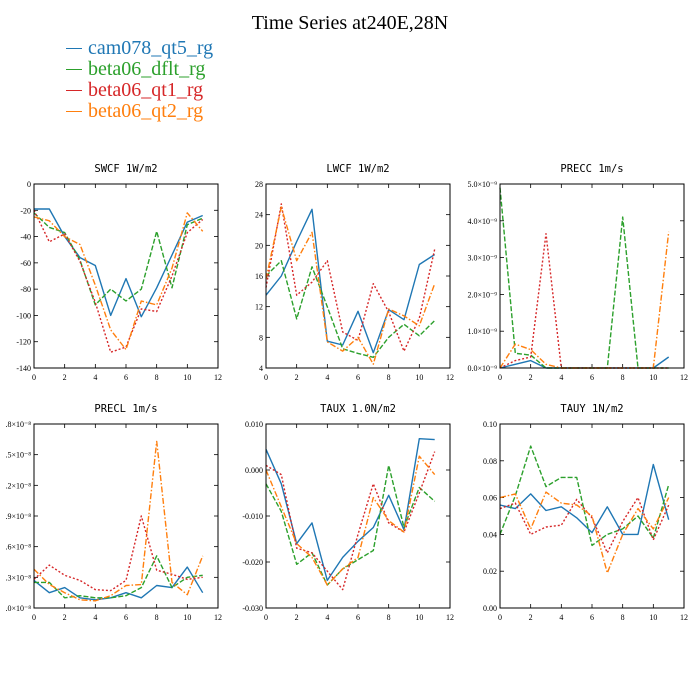 Image resolution: width=700 pixels, height=700 pixels. I want to click on y-tick-label: -100, so click(23, 315).